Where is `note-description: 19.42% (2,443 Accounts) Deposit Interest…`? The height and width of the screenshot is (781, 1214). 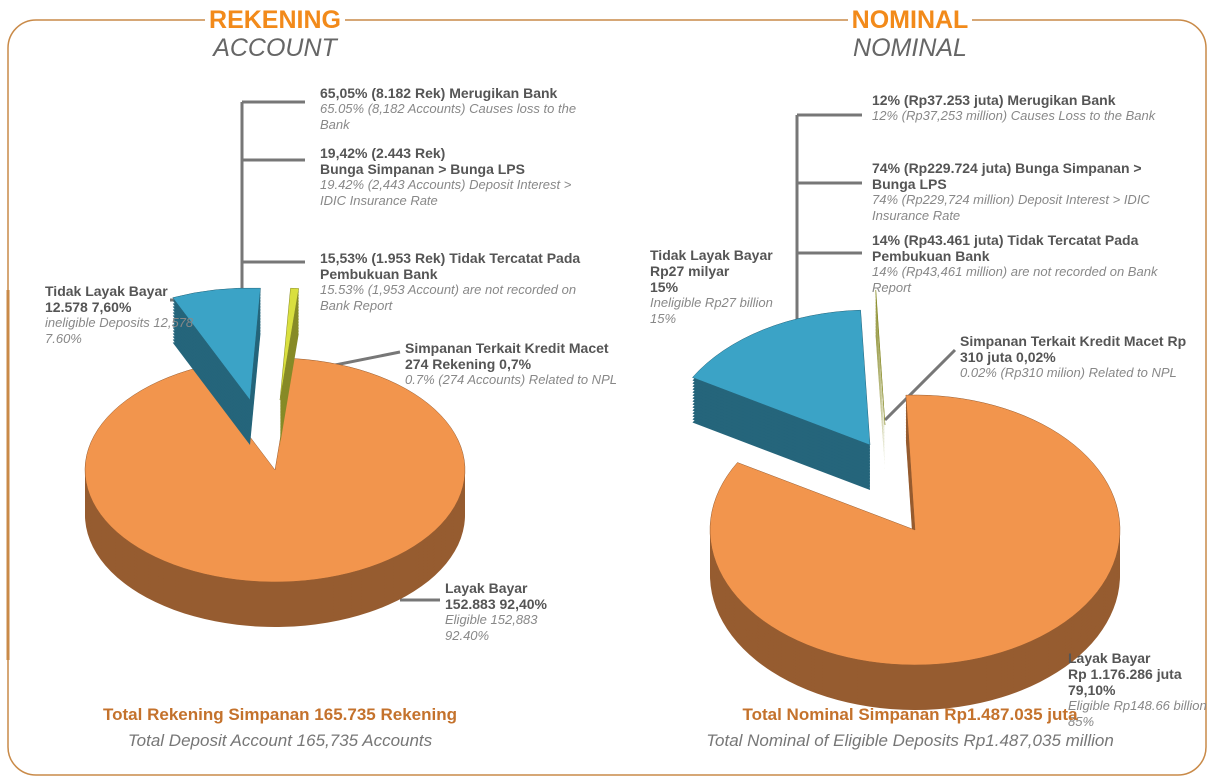
note-description: 19.42% (2,443 Accounts) Deposit Interest… is located at coordinates (446, 192).